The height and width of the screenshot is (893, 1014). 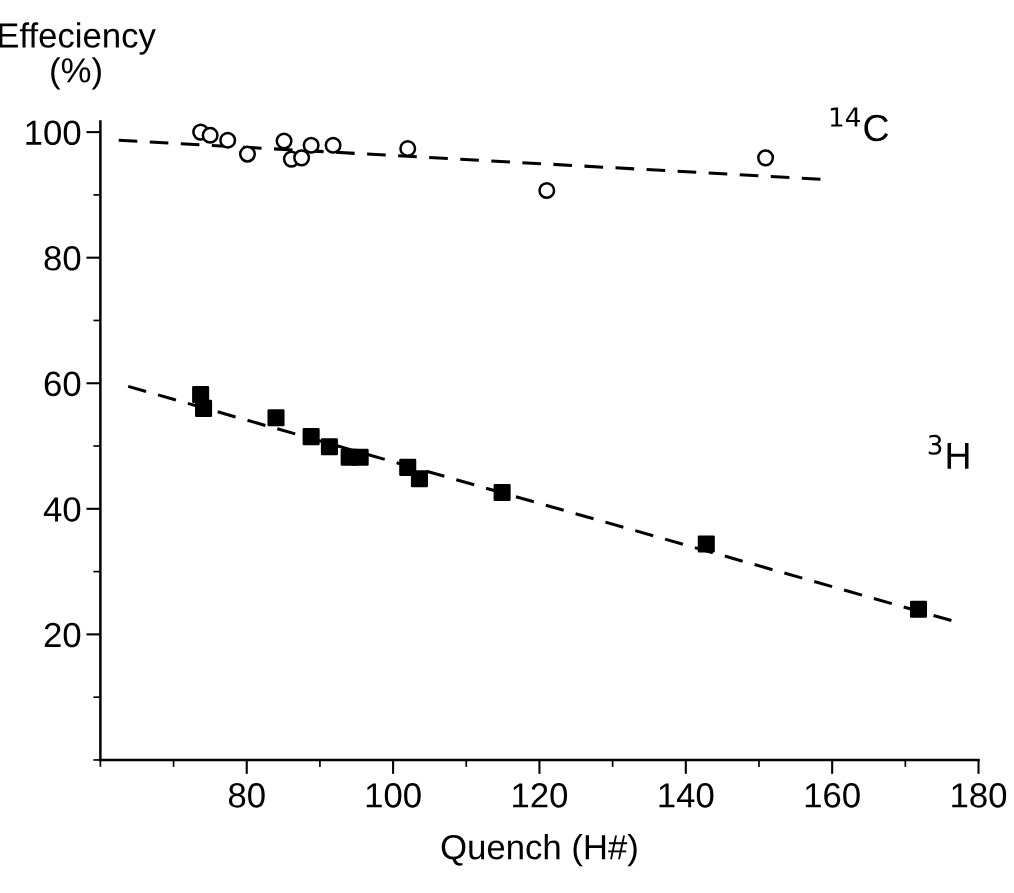 What do you see at coordinates (859, 124) in the screenshot?
I see `series-label: $^{14}$C` at bounding box center [859, 124].